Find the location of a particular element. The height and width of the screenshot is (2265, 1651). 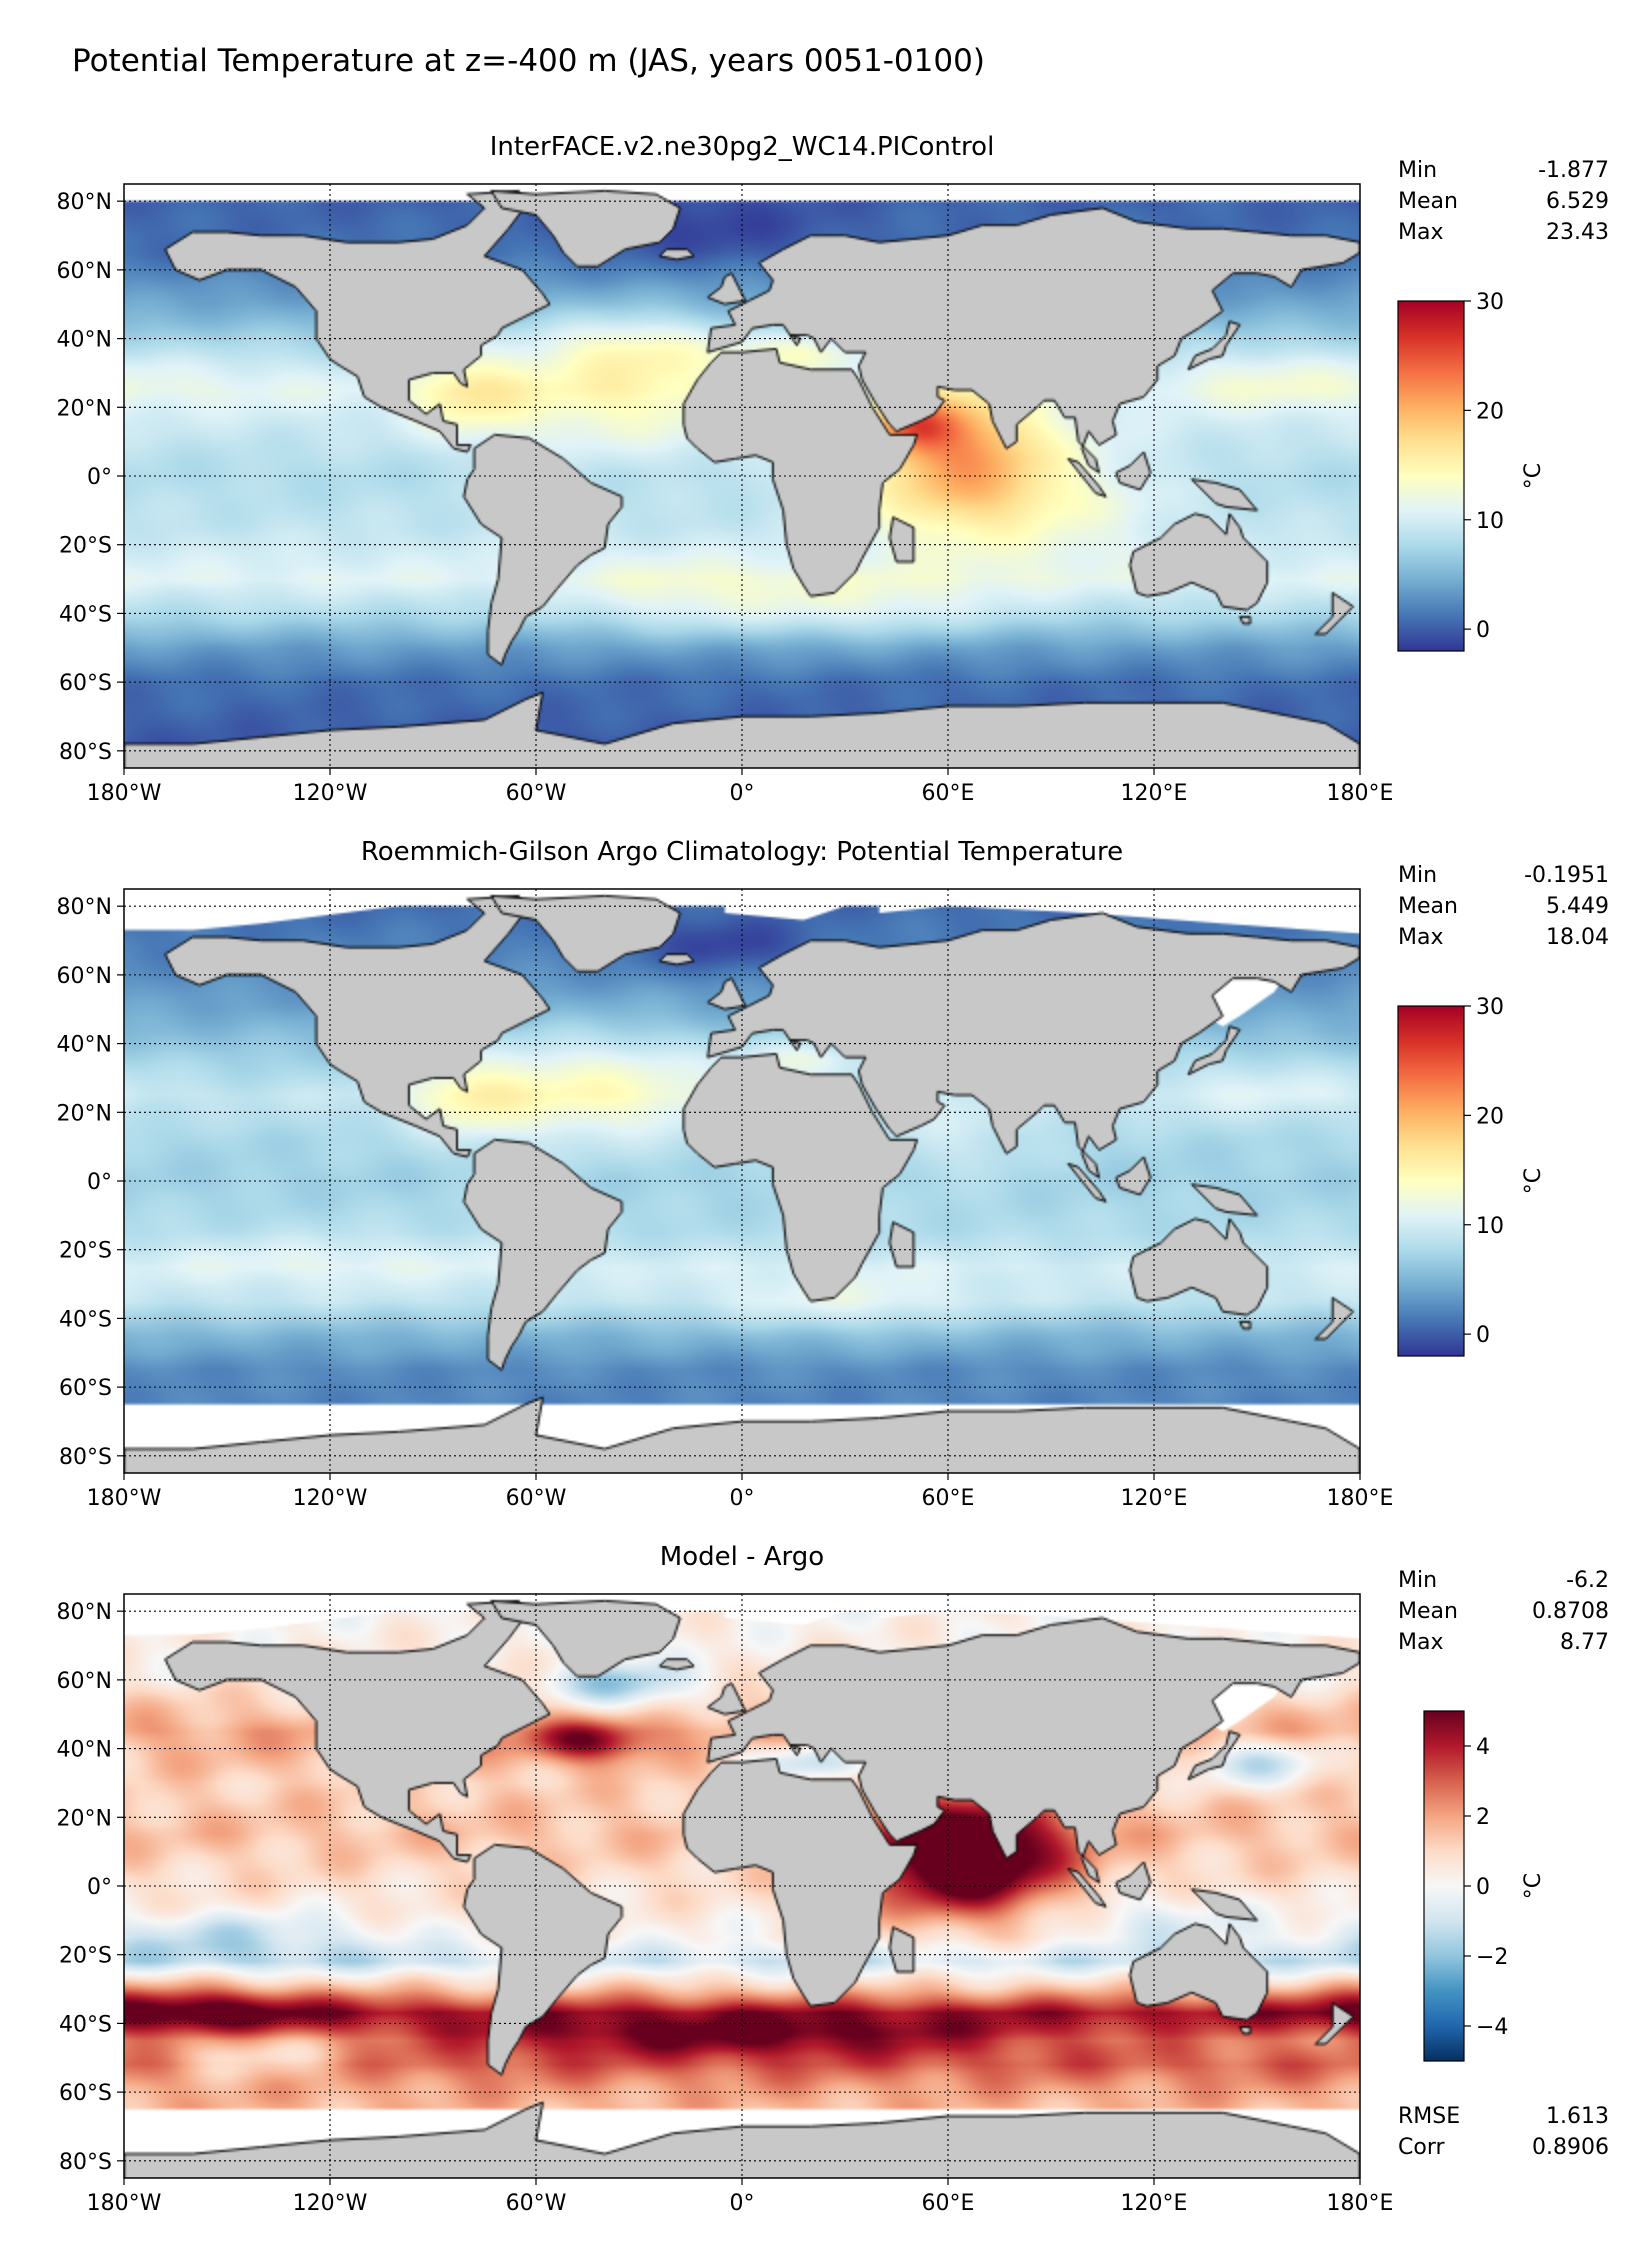

stat-value: 0.8906 is located at coordinates (1570, 2147).